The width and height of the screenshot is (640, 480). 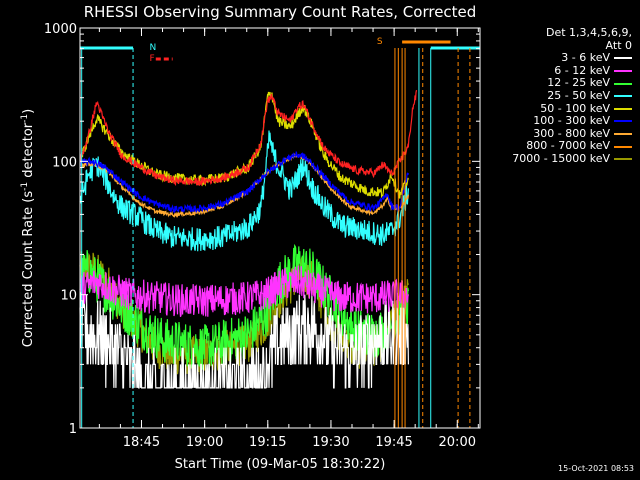 I want to click on legend-label: 800 - 7000 keV, so click(x=568, y=146).